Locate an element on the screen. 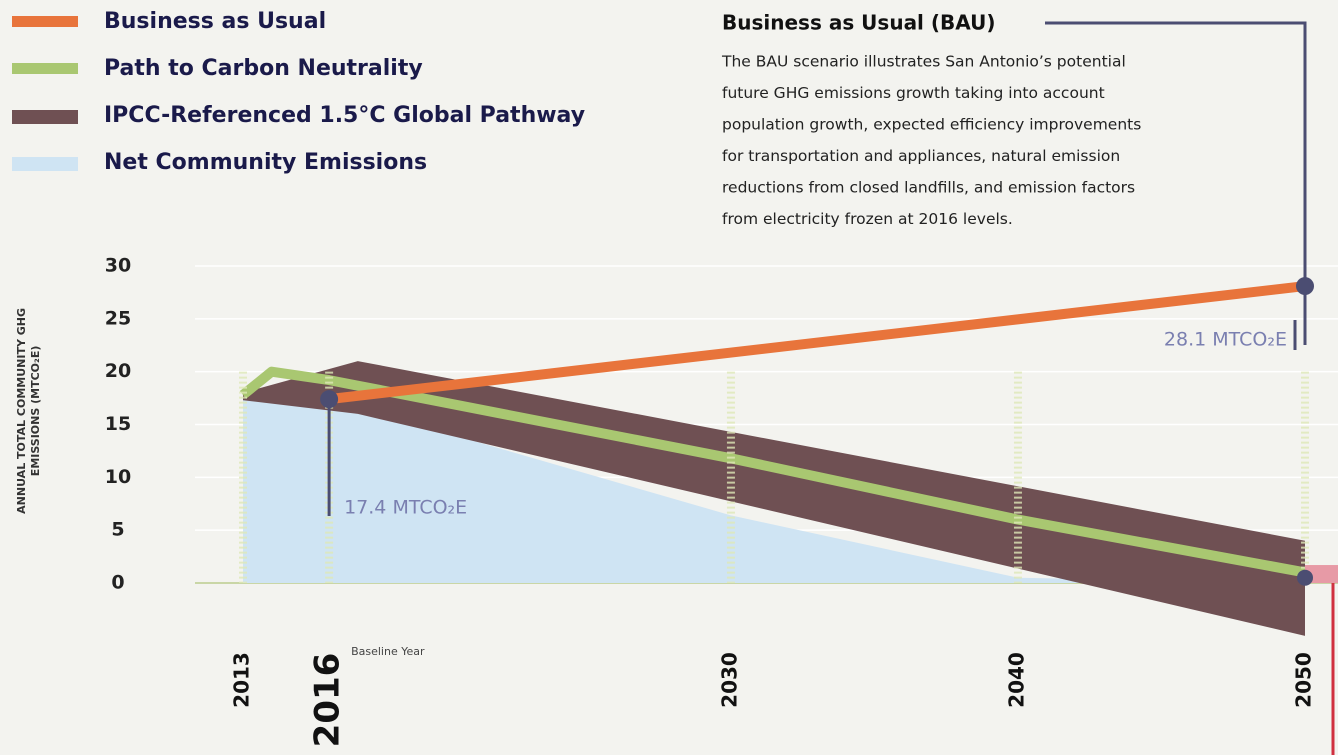  y-axis-label: ANNUAL TOTAL COMMUNITY GHG is located at coordinates (21, 411).